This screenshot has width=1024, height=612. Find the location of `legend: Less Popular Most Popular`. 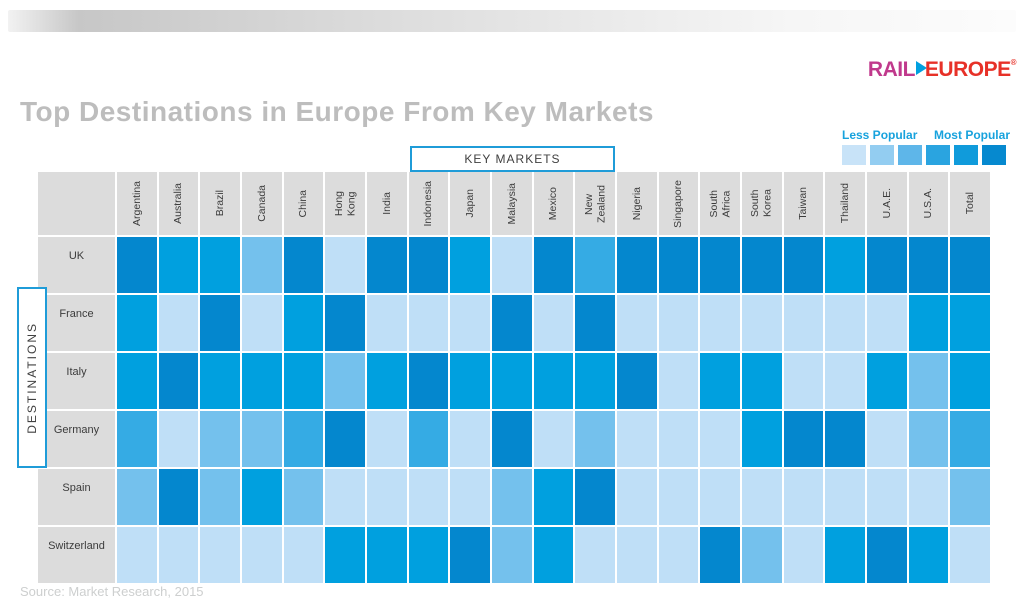

legend: Less Popular Most Popular is located at coordinates (926, 146).